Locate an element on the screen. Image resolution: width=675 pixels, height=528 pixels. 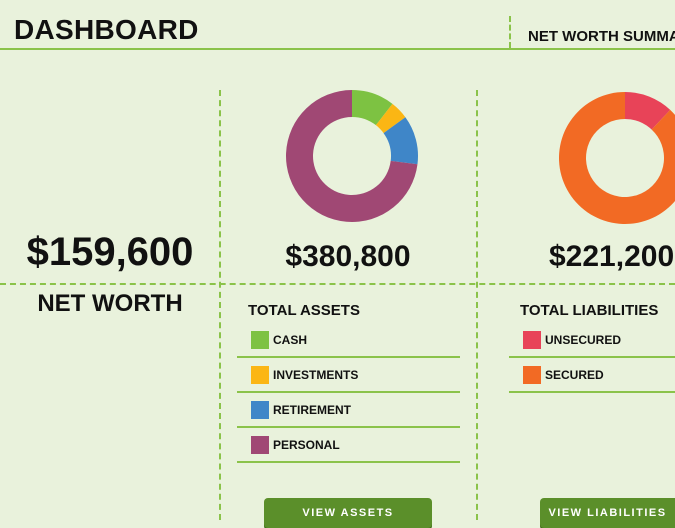
liabilities-donut-chart is located at coordinates (617, 158).